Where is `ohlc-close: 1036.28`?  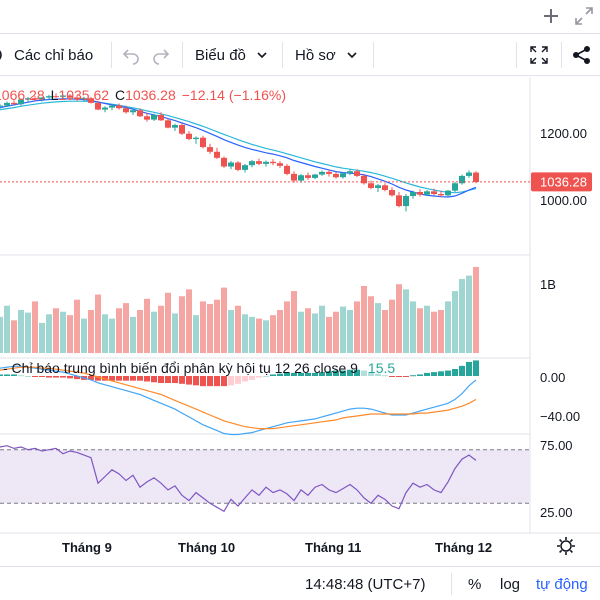 ohlc-close: 1036.28 is located at coordinates (150, 95).